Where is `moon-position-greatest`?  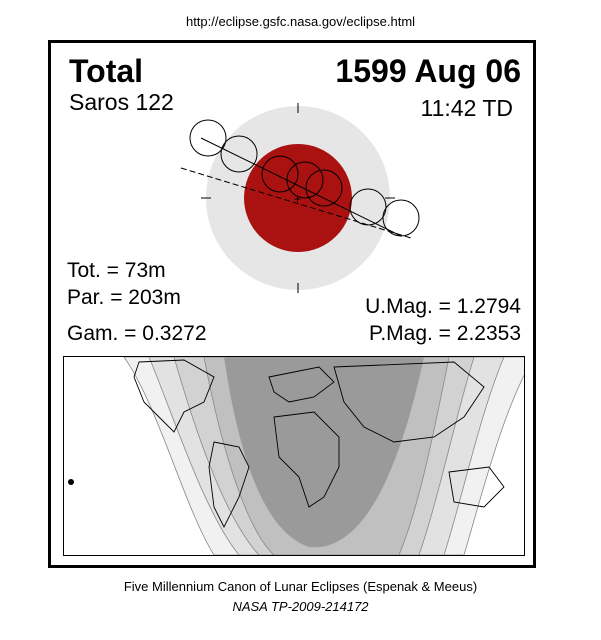 moon-position-greatest is located at coordinates (305, 180).